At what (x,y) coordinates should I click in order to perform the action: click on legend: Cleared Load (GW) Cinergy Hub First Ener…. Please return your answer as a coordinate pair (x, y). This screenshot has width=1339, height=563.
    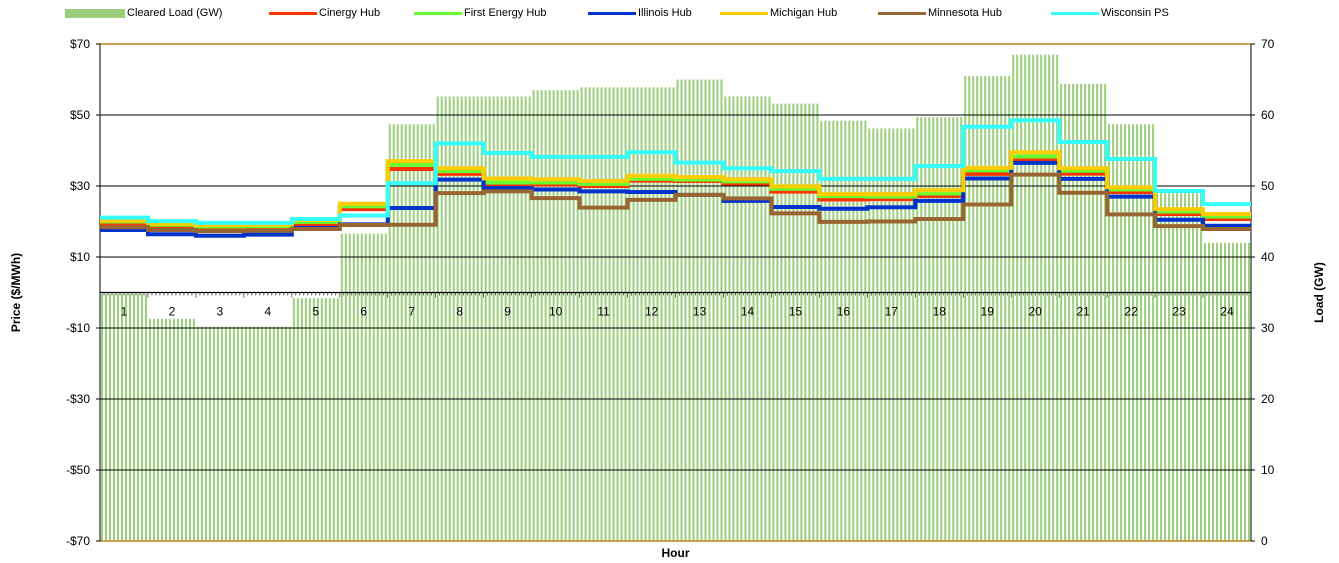
    Looking at the image, I should click on (669, 12).